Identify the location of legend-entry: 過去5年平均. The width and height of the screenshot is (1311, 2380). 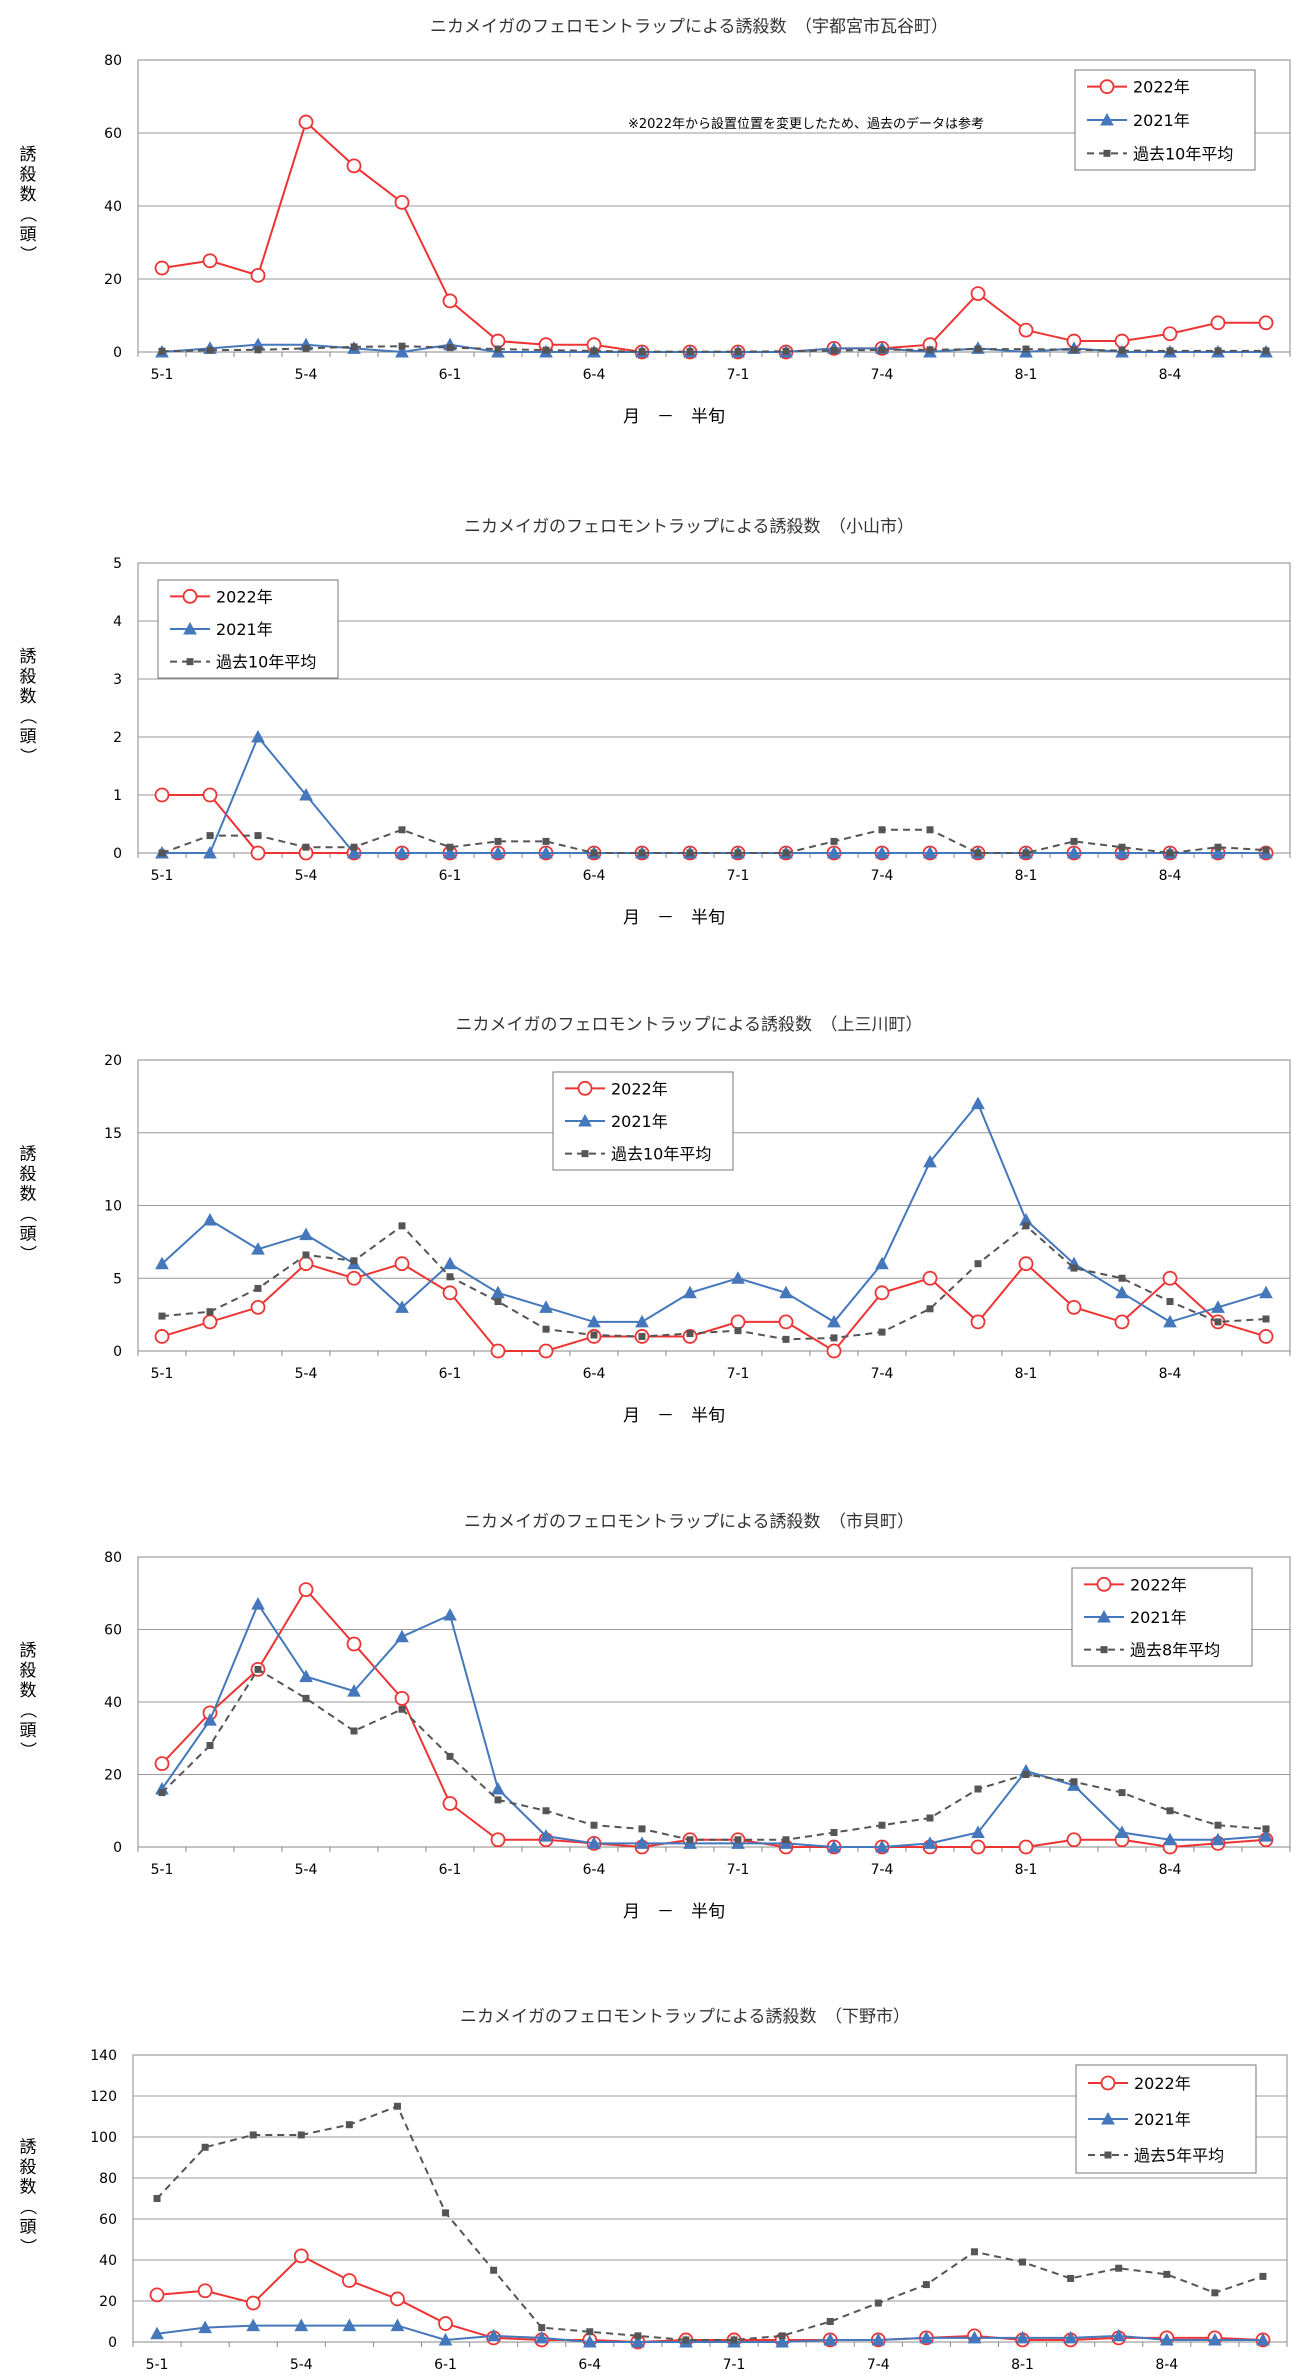
(1179, 2155).